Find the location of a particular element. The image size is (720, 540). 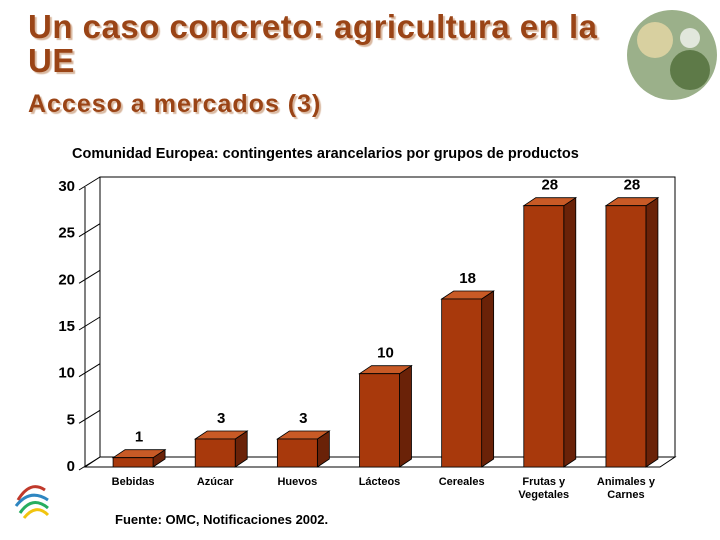

x-tick-label: Bebidas is located at coordinates (133, 482).